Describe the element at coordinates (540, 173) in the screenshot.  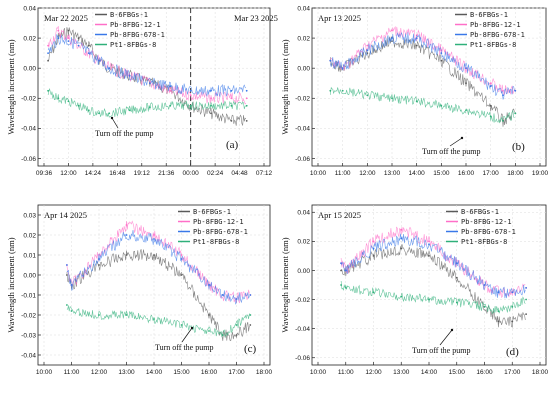
I see `x-tick-label: 19:00` at that location.